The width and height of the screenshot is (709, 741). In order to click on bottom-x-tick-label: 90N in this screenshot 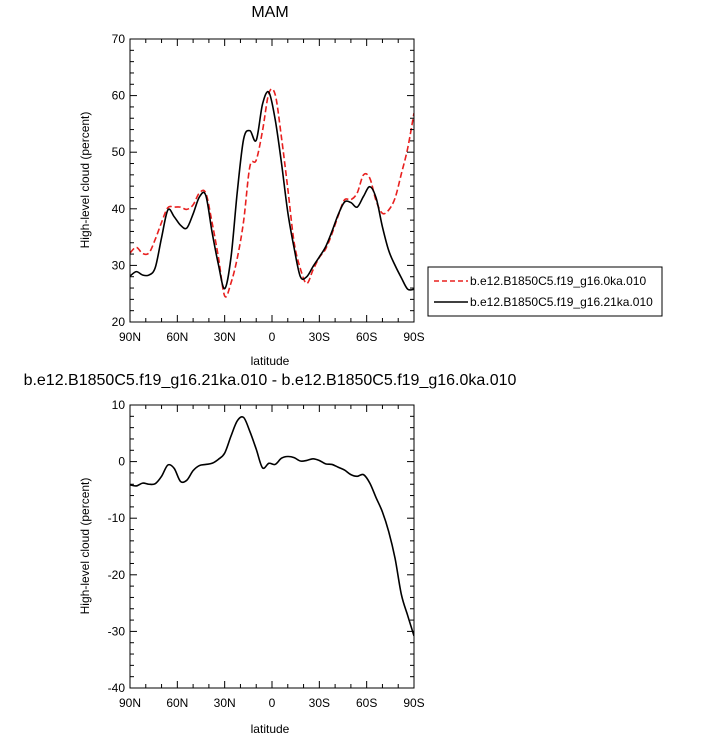, I will do `click(130, 703)`.